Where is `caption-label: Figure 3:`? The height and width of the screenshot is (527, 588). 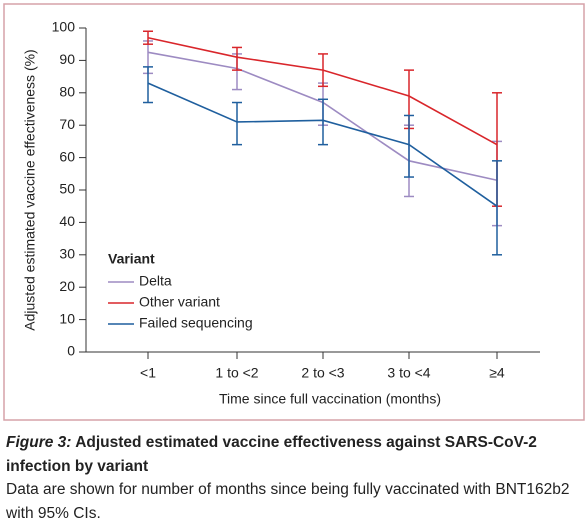
caption-label: Figure 3: is located at coordinates (39, 442).